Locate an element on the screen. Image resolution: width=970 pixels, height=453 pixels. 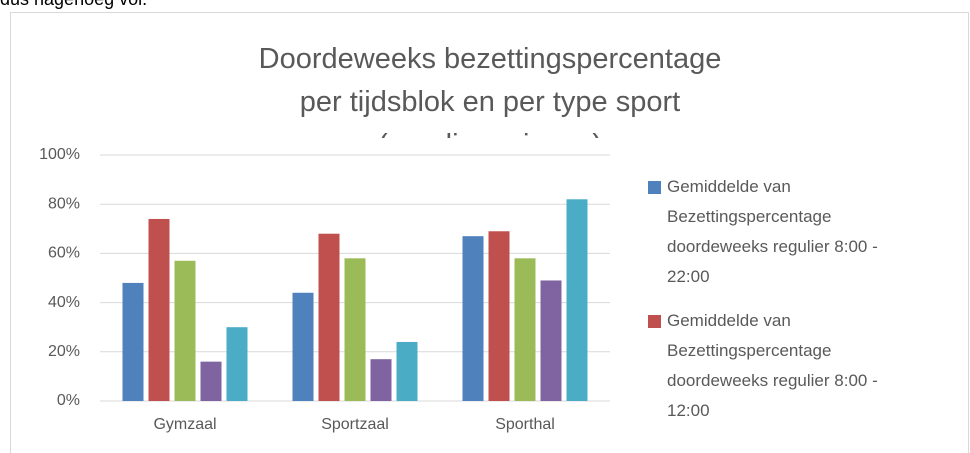
y-tick-label: 60% is located at coordinates (64, 253).